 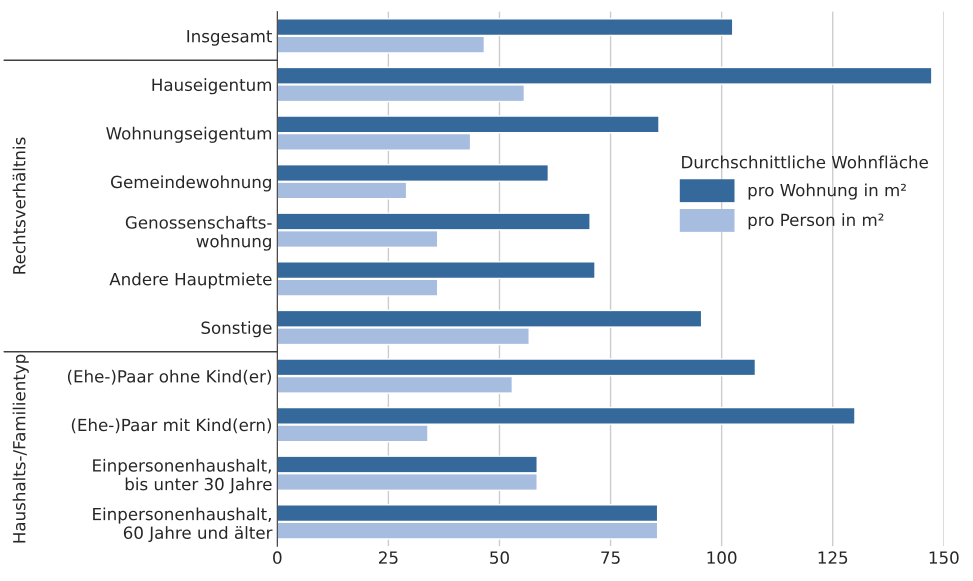 I want to click on legend-label: pro Wohnung in m², so click(x=827, y=192).